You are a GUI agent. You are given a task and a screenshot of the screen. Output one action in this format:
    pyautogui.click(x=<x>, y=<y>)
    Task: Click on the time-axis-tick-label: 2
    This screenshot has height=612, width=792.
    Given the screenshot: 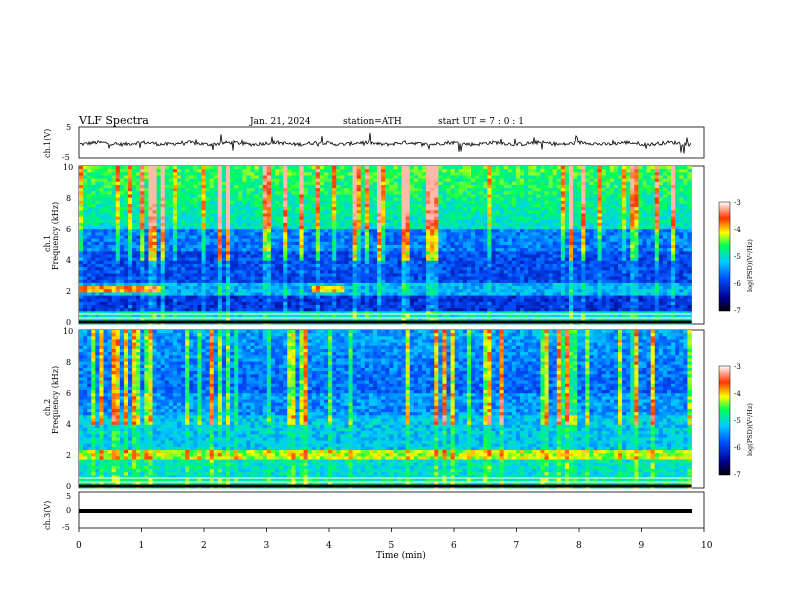 What is the action you would take?
    pyautogui.click(x=204, y=546)
    